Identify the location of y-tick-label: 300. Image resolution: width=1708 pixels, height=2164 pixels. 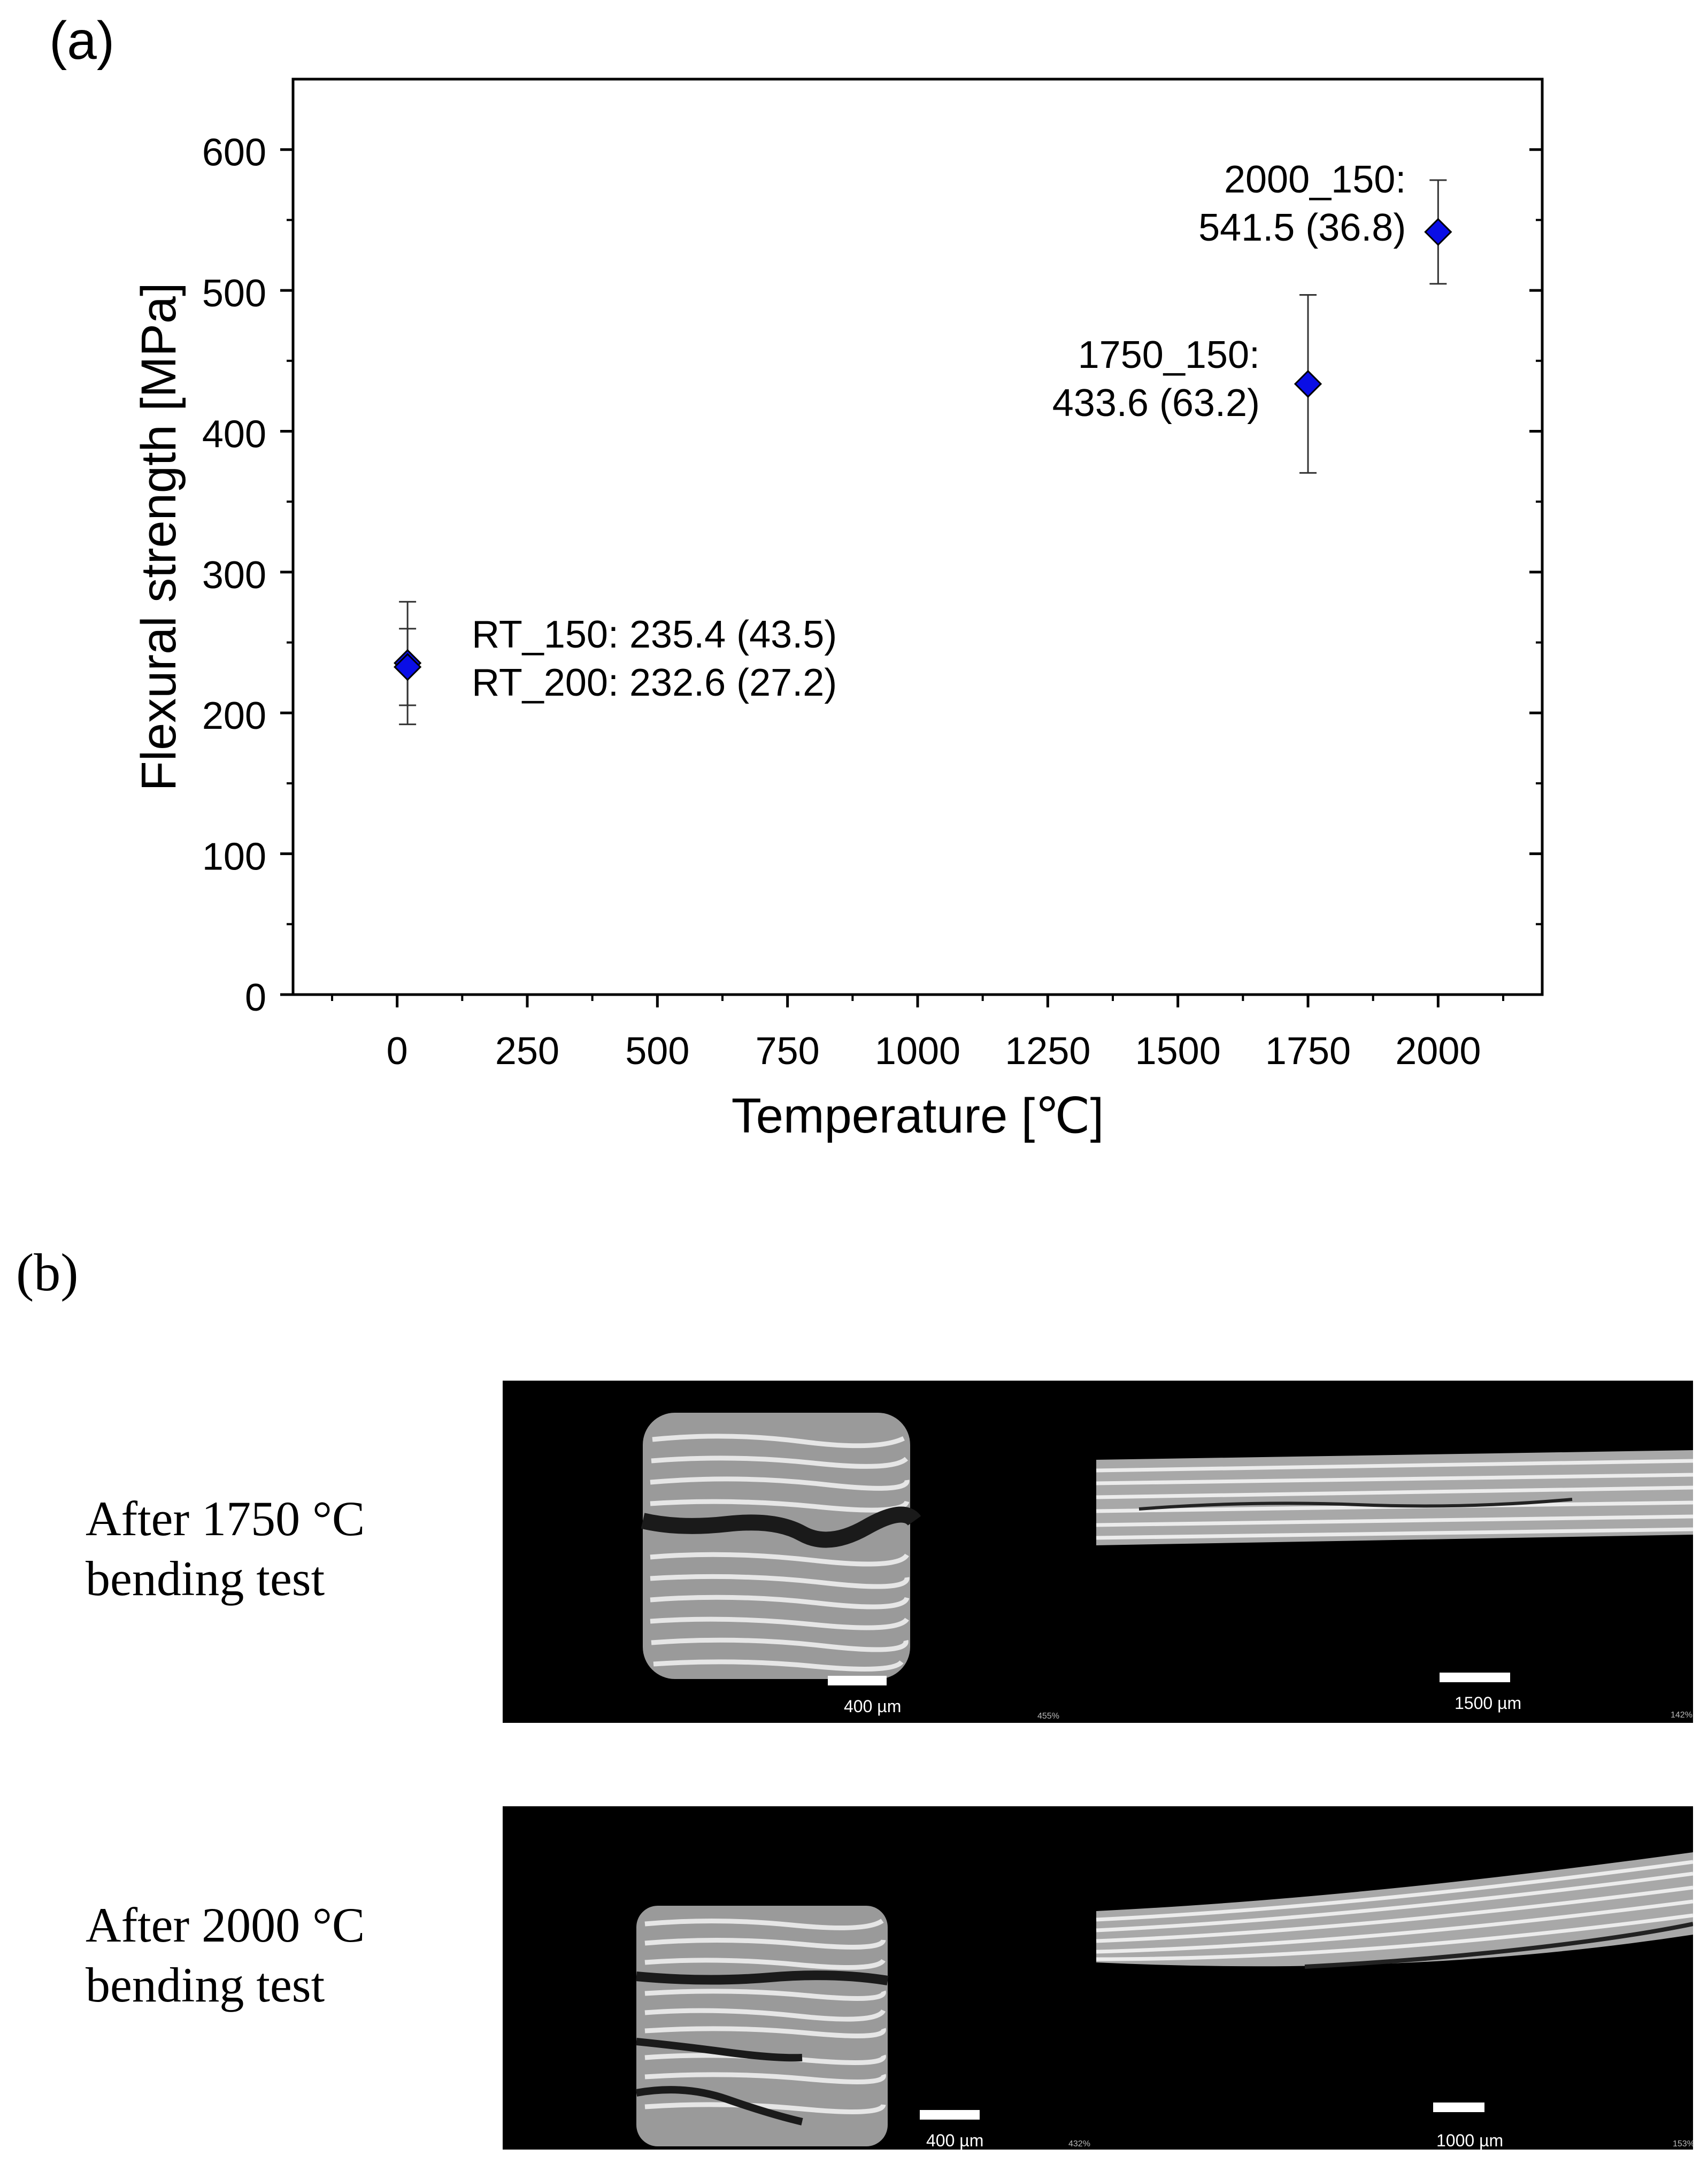
(234, 575).